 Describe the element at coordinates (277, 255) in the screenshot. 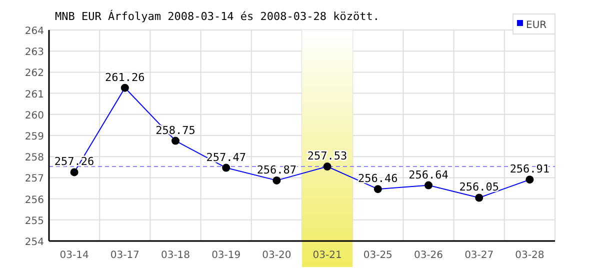

I see `x-tick-label: 03-20` at that location.